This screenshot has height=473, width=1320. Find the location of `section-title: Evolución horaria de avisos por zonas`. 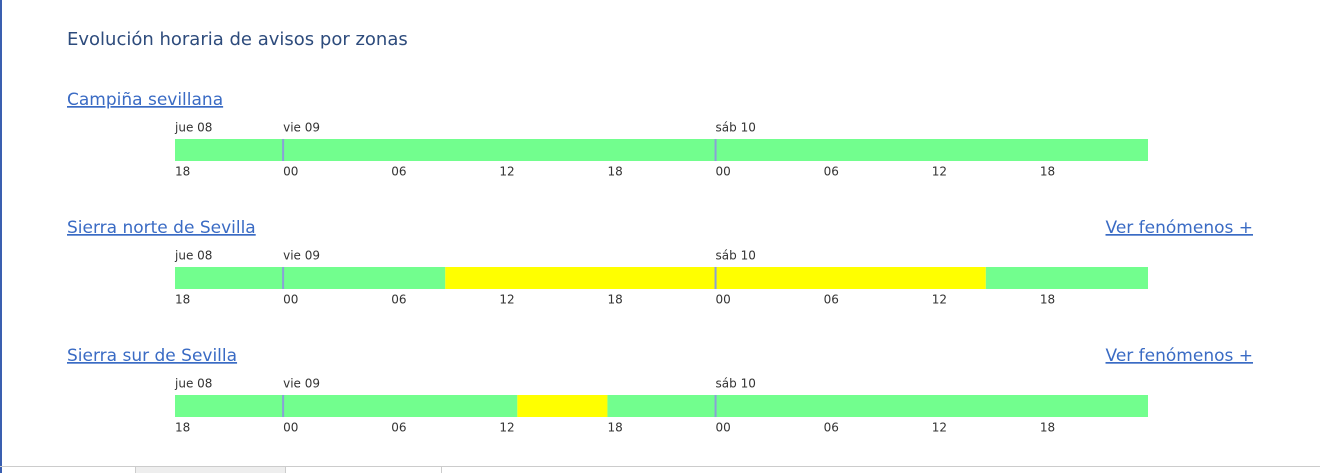

section-title: Evolución horaria de avisos por zonas is located at coordinates (237, 39).